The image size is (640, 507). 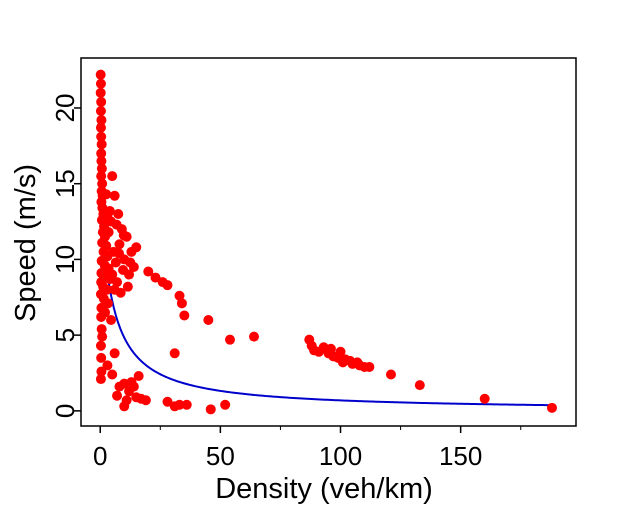 I want to click on y-tick-label: 20, so click(x=65, y=108).